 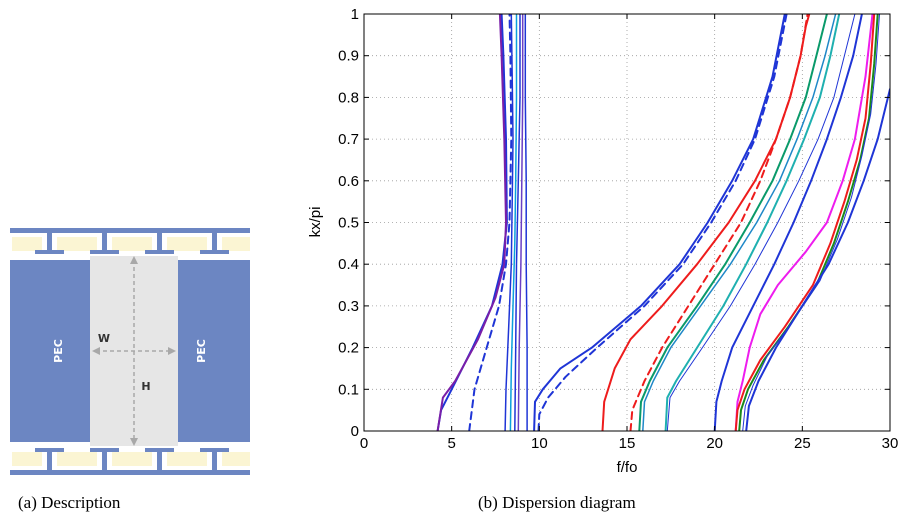 I want to click on width-label: W, so click(x=104, y=338).